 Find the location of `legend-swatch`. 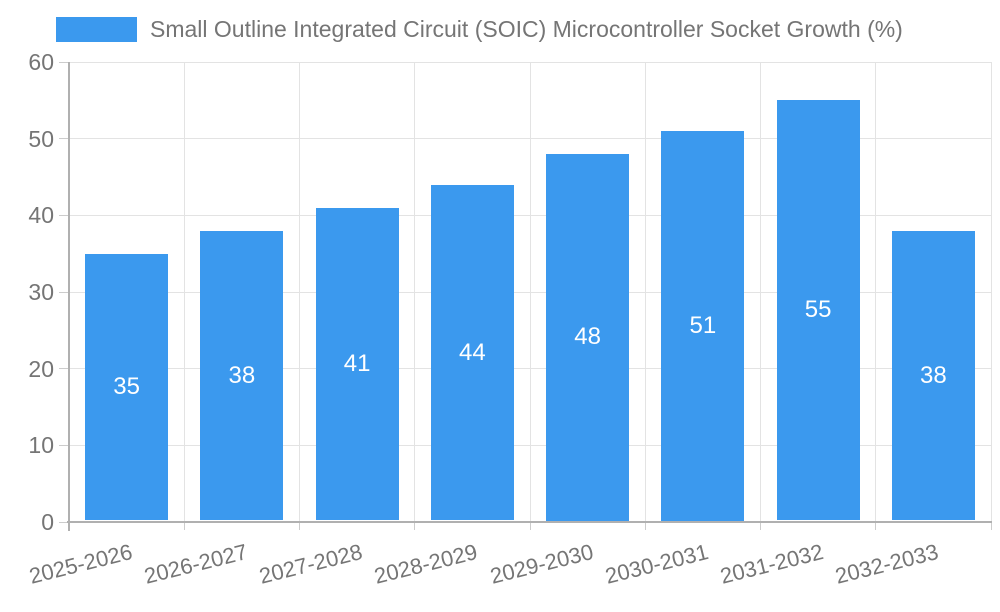

legend-swatch is located at coordinates (96, 29).